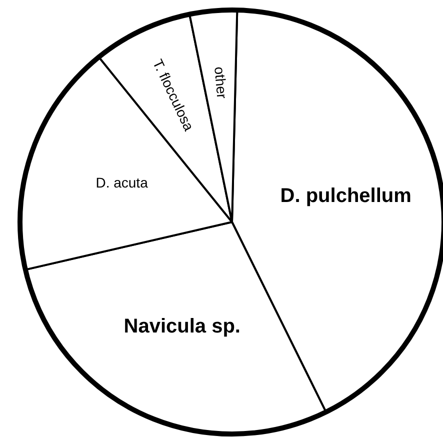  What do you see at coordinates (122, 182) in the screenshot?
I see `slice-label: D. acuta` at bounding box center [122, 182].